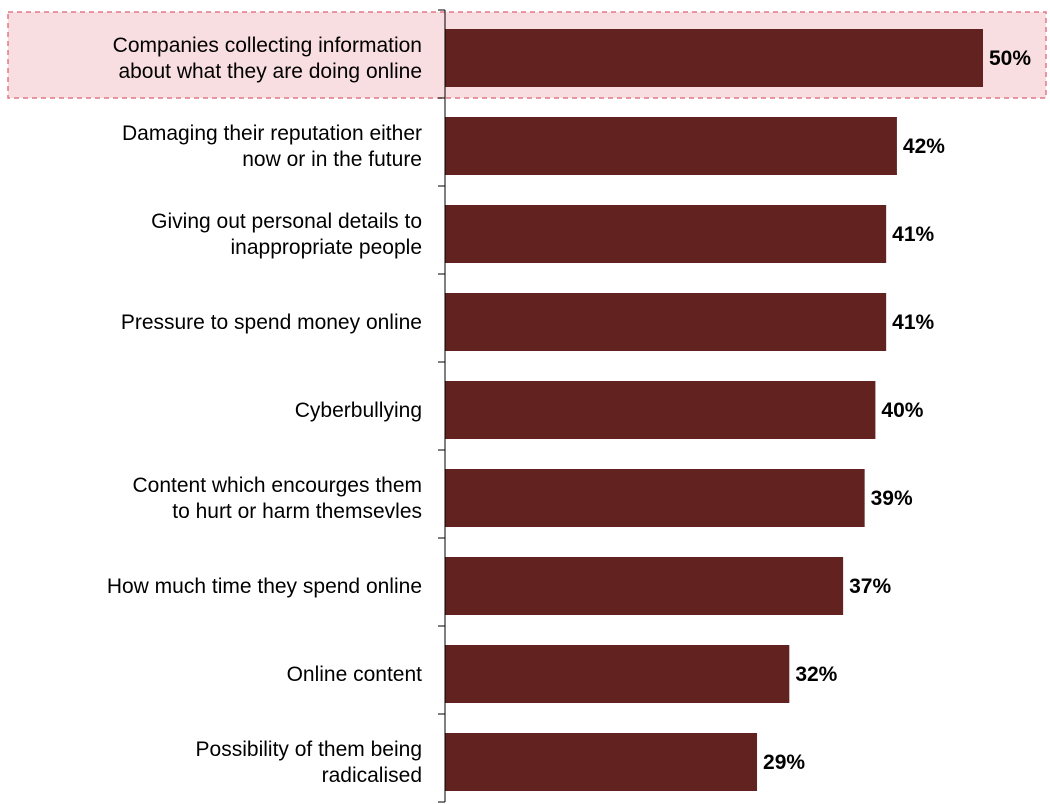 Image resolution: width=1050 pixels, height=804 pixels. Describe the element at coordinates (332, 159) in the screenshot. I see `category-label-line: now or in the future` at that location.